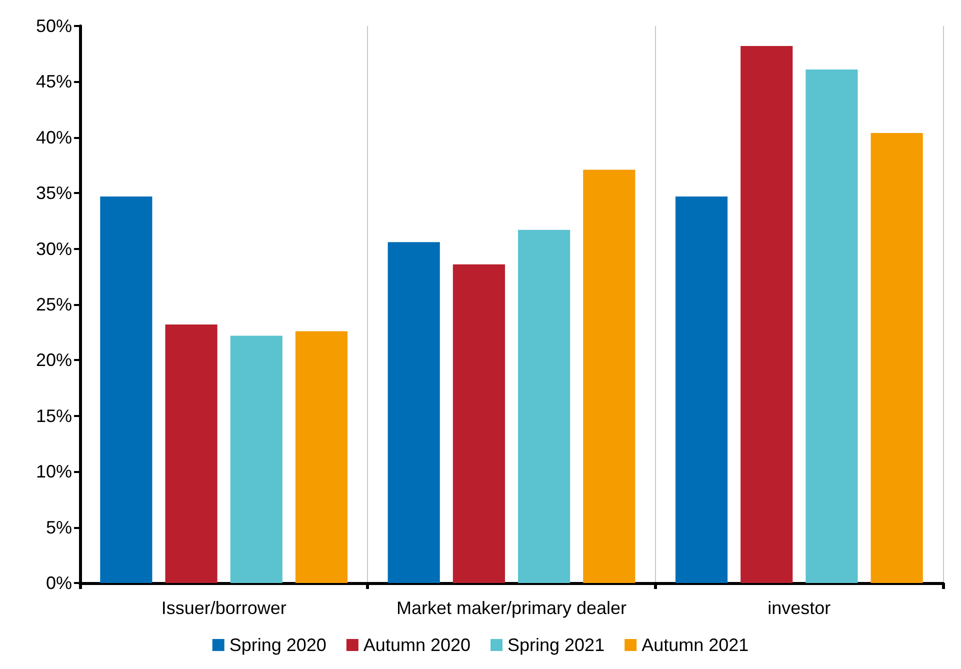  I want to click on legend-label: Autumn 2020, so click(416, 645).